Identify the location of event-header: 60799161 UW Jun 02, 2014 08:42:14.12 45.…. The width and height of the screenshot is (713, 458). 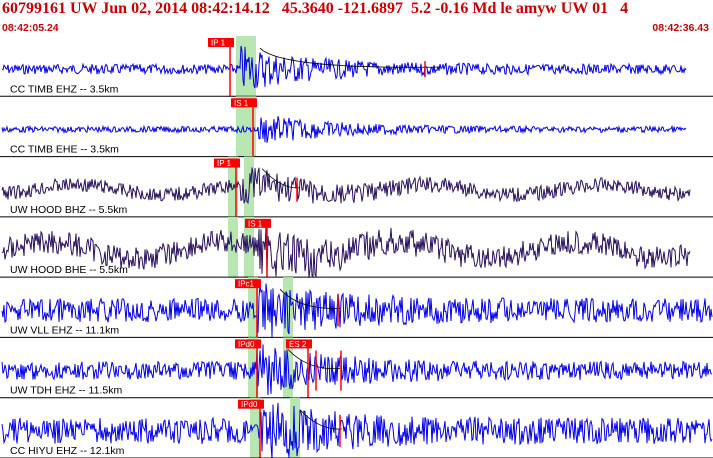
(356, 18).